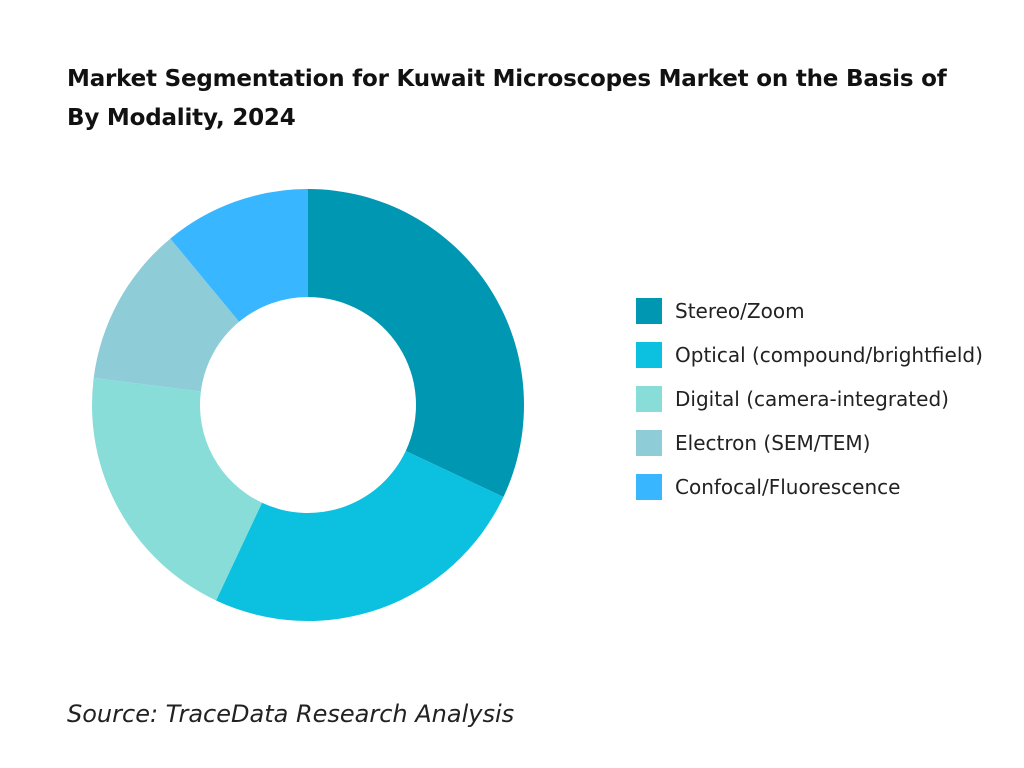 Image resolution: width=1024 pixels, height=768 pixels. I want to click on slice-electron-sem-tem, so click(166, 315).